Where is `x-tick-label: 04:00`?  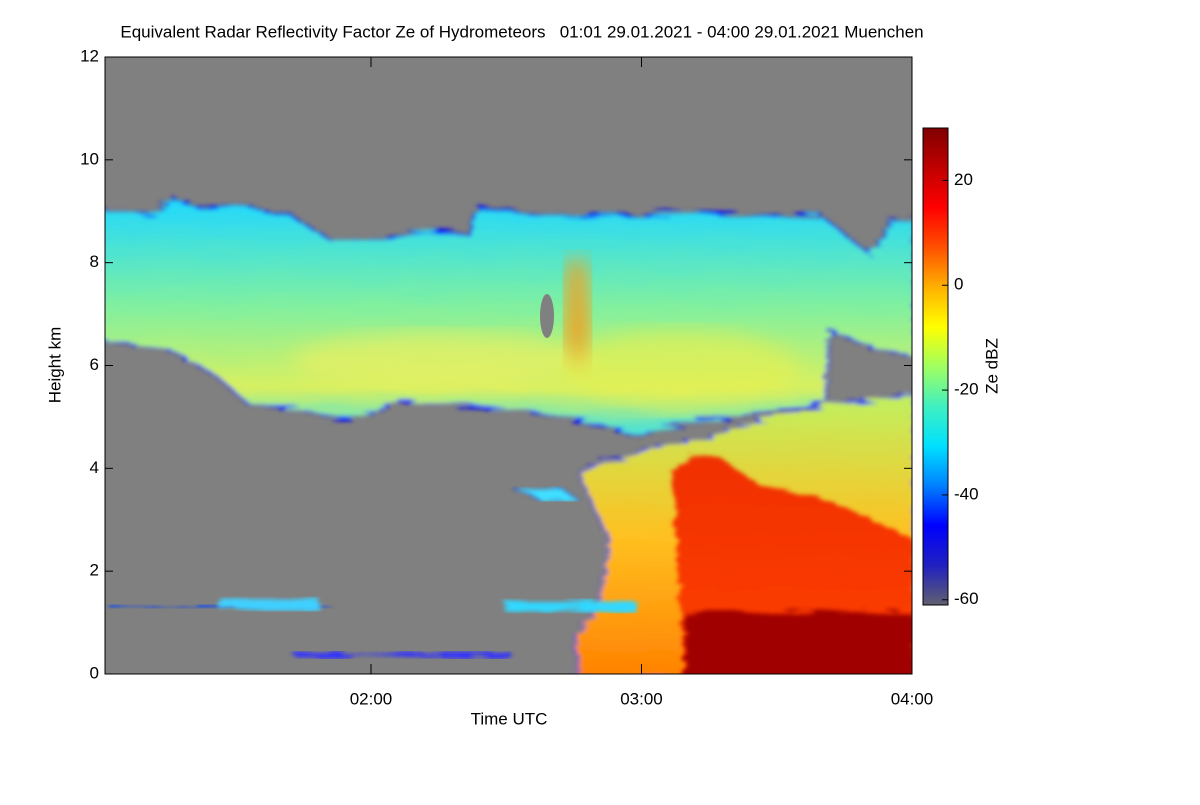 x-tick-label: 04:00 is located at coordinates (912, 698).